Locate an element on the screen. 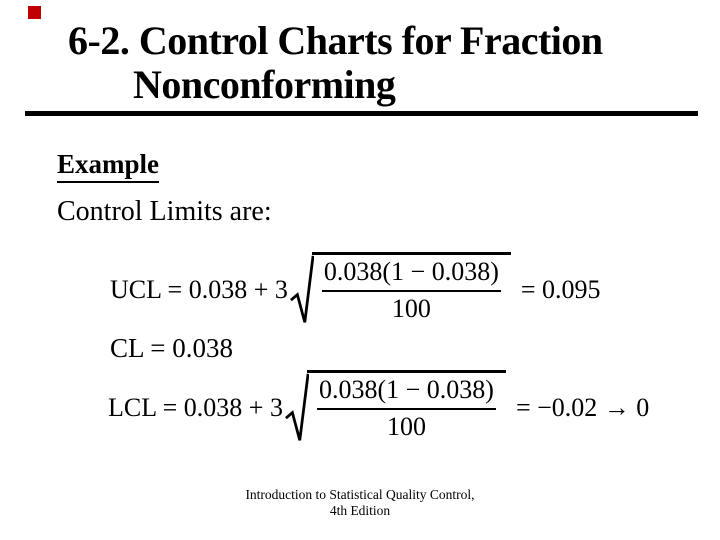 This screenshot has width=720, height=540. cl-equation: CL = 0.038 is located at coordinates (171, 348).